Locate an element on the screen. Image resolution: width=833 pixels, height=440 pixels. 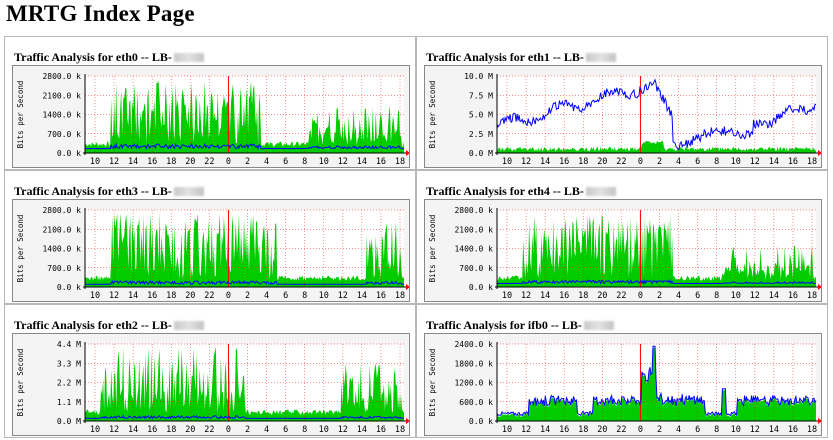
y-tick-label: 5.0 M is located at coordinates (481, 115).